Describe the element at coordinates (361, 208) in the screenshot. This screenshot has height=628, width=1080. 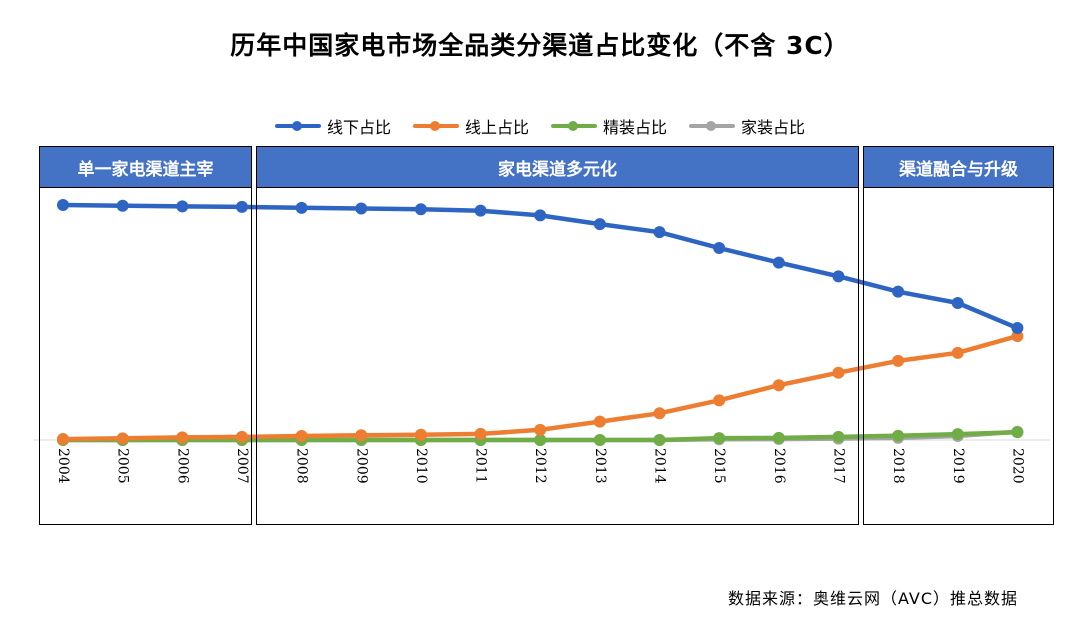
I see `point-s0-2009` at that location.